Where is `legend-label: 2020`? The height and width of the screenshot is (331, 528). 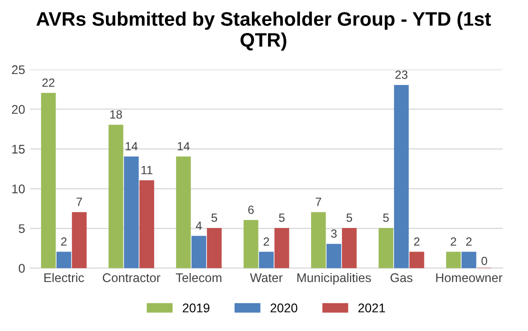
legend-label: 2020 is located at coordinates (284, 308).